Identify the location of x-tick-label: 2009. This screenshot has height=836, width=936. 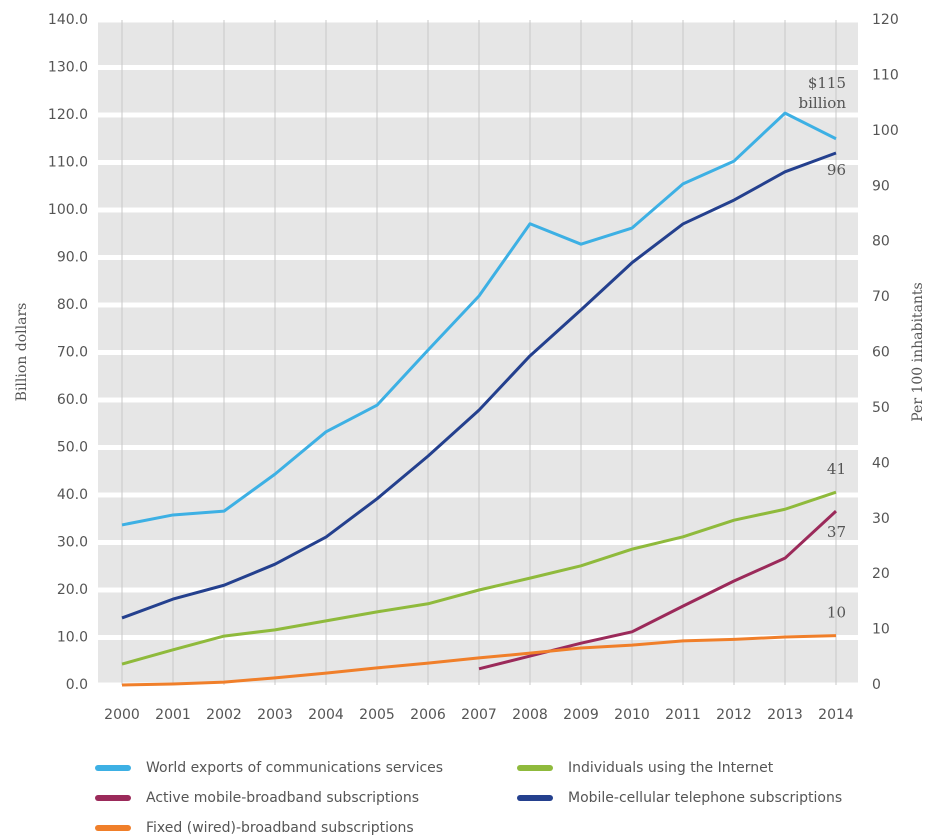
(581, 715).